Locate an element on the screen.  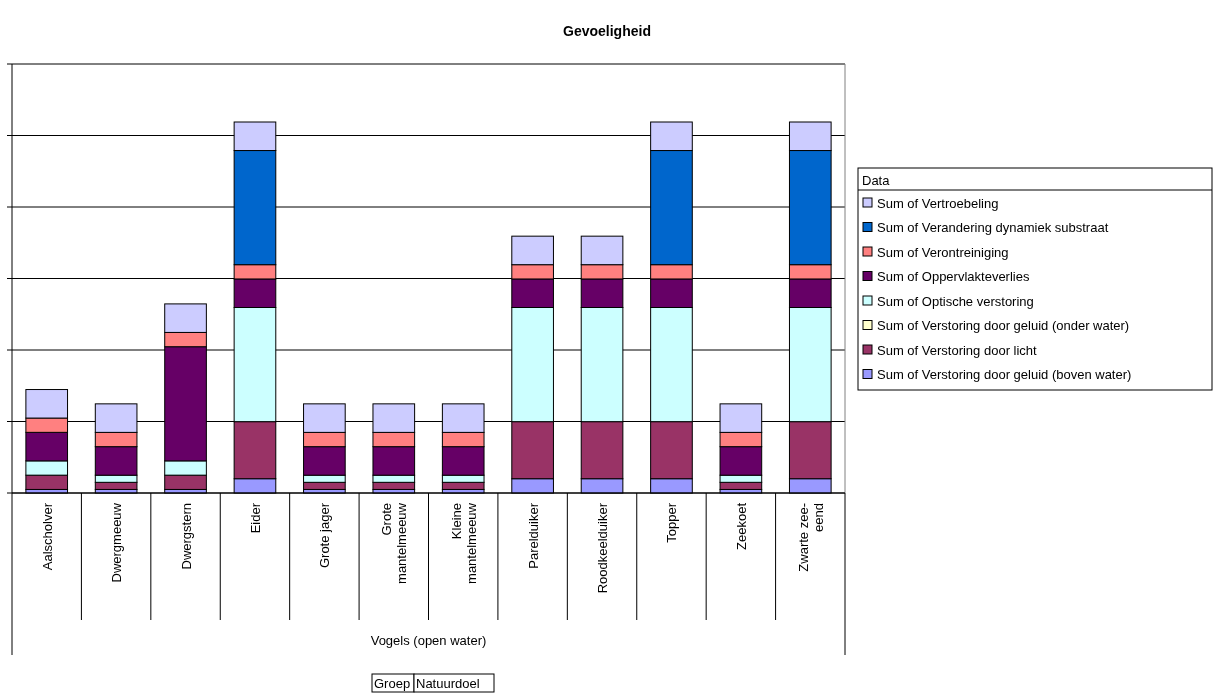
x-tick-label: Parelduiker is located at coordinates (533, 535).